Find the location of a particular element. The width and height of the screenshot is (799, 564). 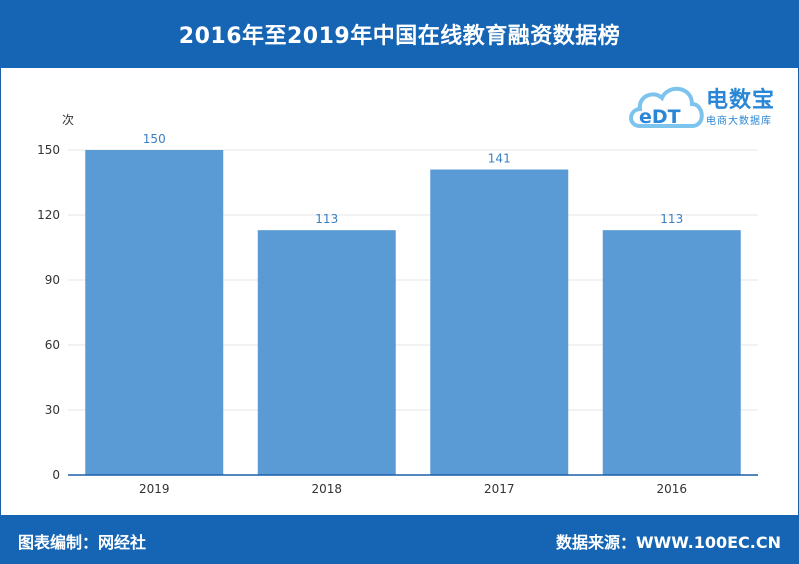

data-label: 141 is located at coordinates (499, 159).